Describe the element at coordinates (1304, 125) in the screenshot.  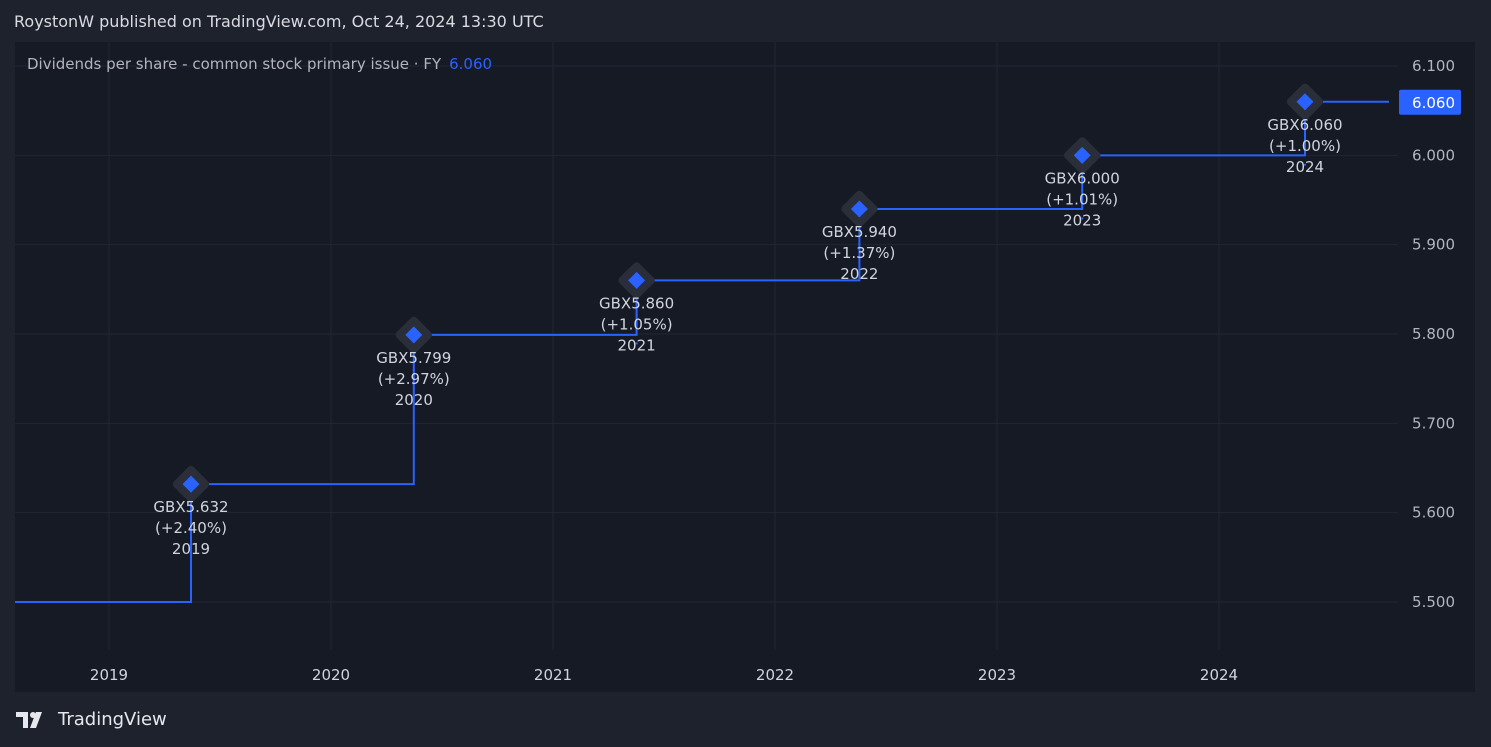
I see `point-value-label: GBX6.060` at that location.